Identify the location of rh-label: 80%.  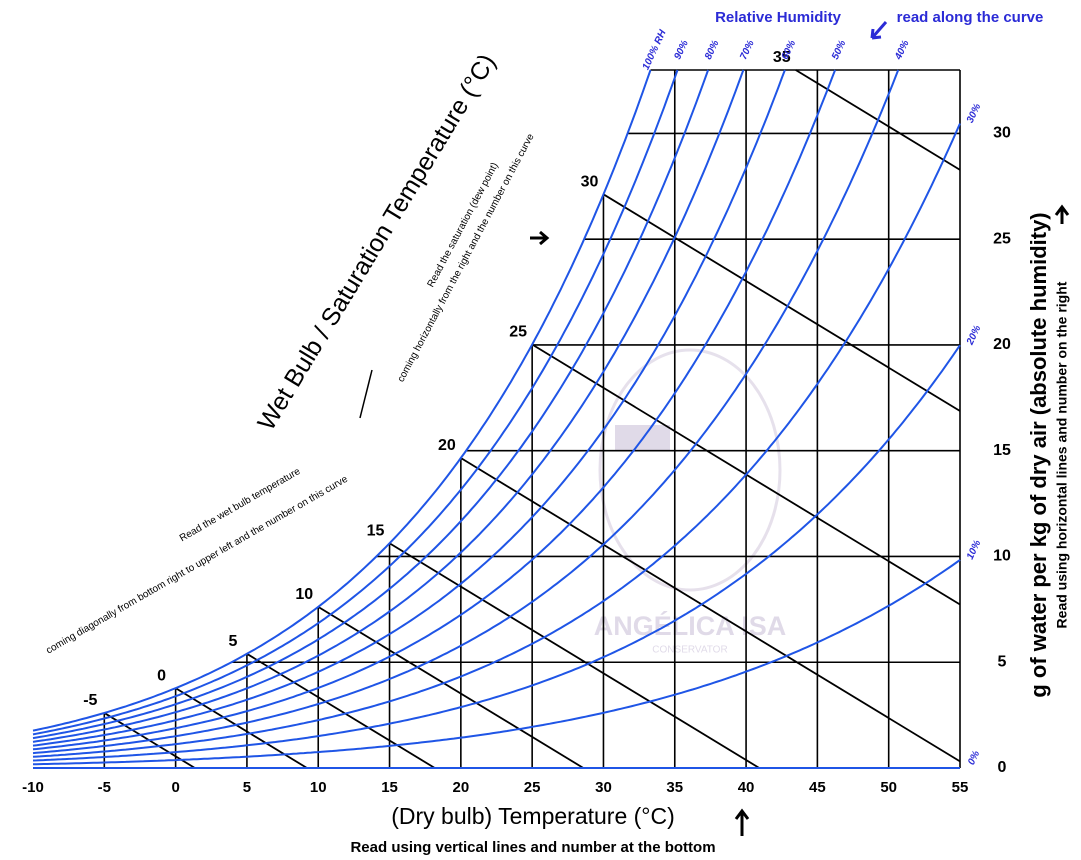
(712, 50).